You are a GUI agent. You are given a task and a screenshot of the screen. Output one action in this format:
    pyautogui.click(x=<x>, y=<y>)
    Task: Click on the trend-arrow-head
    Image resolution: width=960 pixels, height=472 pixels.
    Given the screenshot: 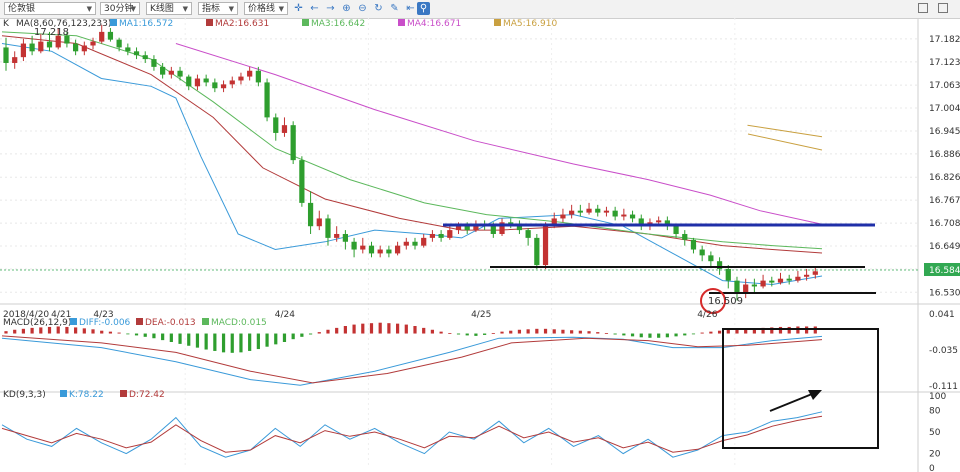 What is the action you would take?
    pyautogui.click(x=815, y=395)
    